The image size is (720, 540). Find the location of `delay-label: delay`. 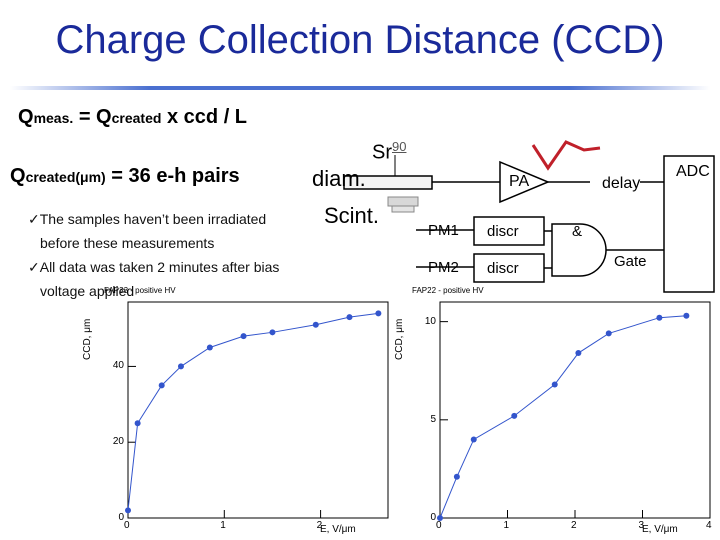

delay-label: delay is located at coordinates (621, 183).